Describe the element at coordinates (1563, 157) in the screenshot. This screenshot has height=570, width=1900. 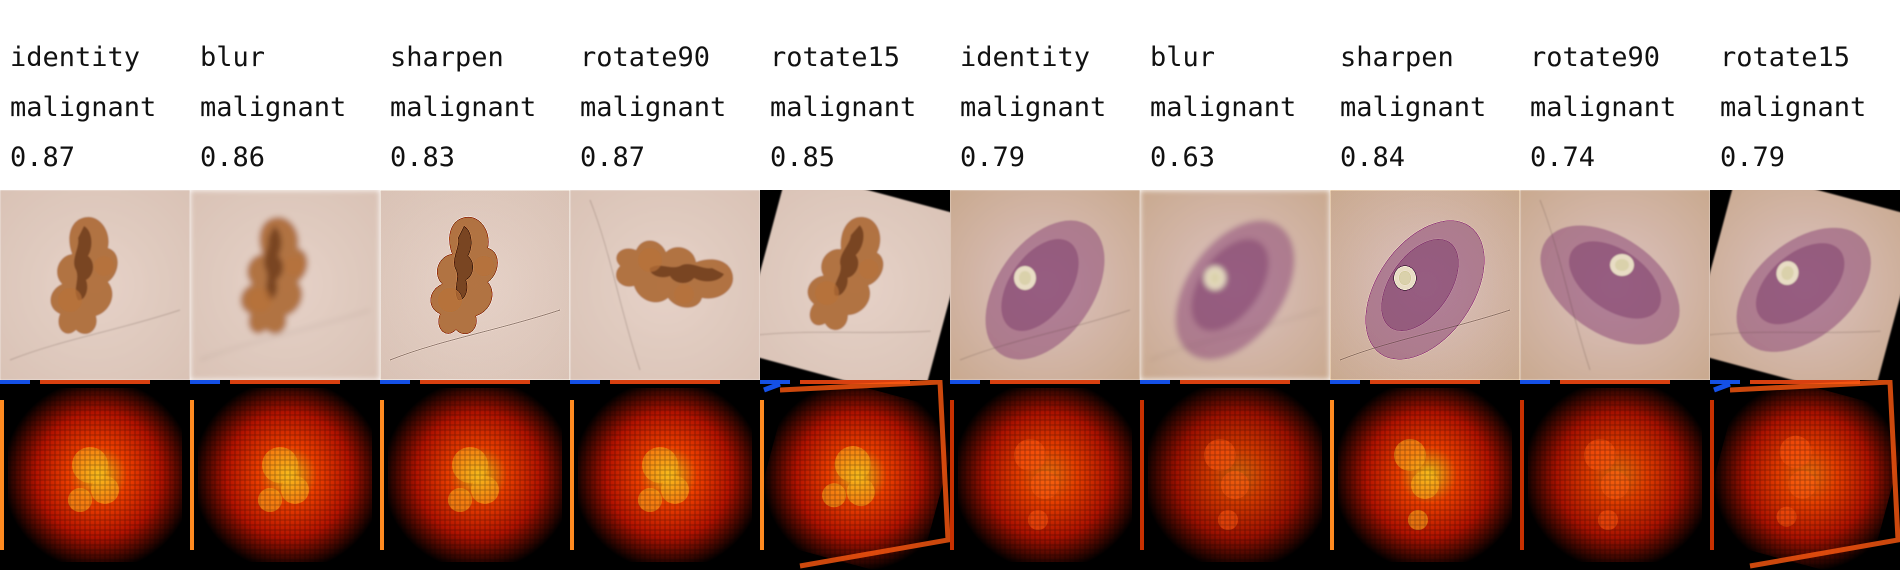
I see `probability-score: 0.74` at that location.